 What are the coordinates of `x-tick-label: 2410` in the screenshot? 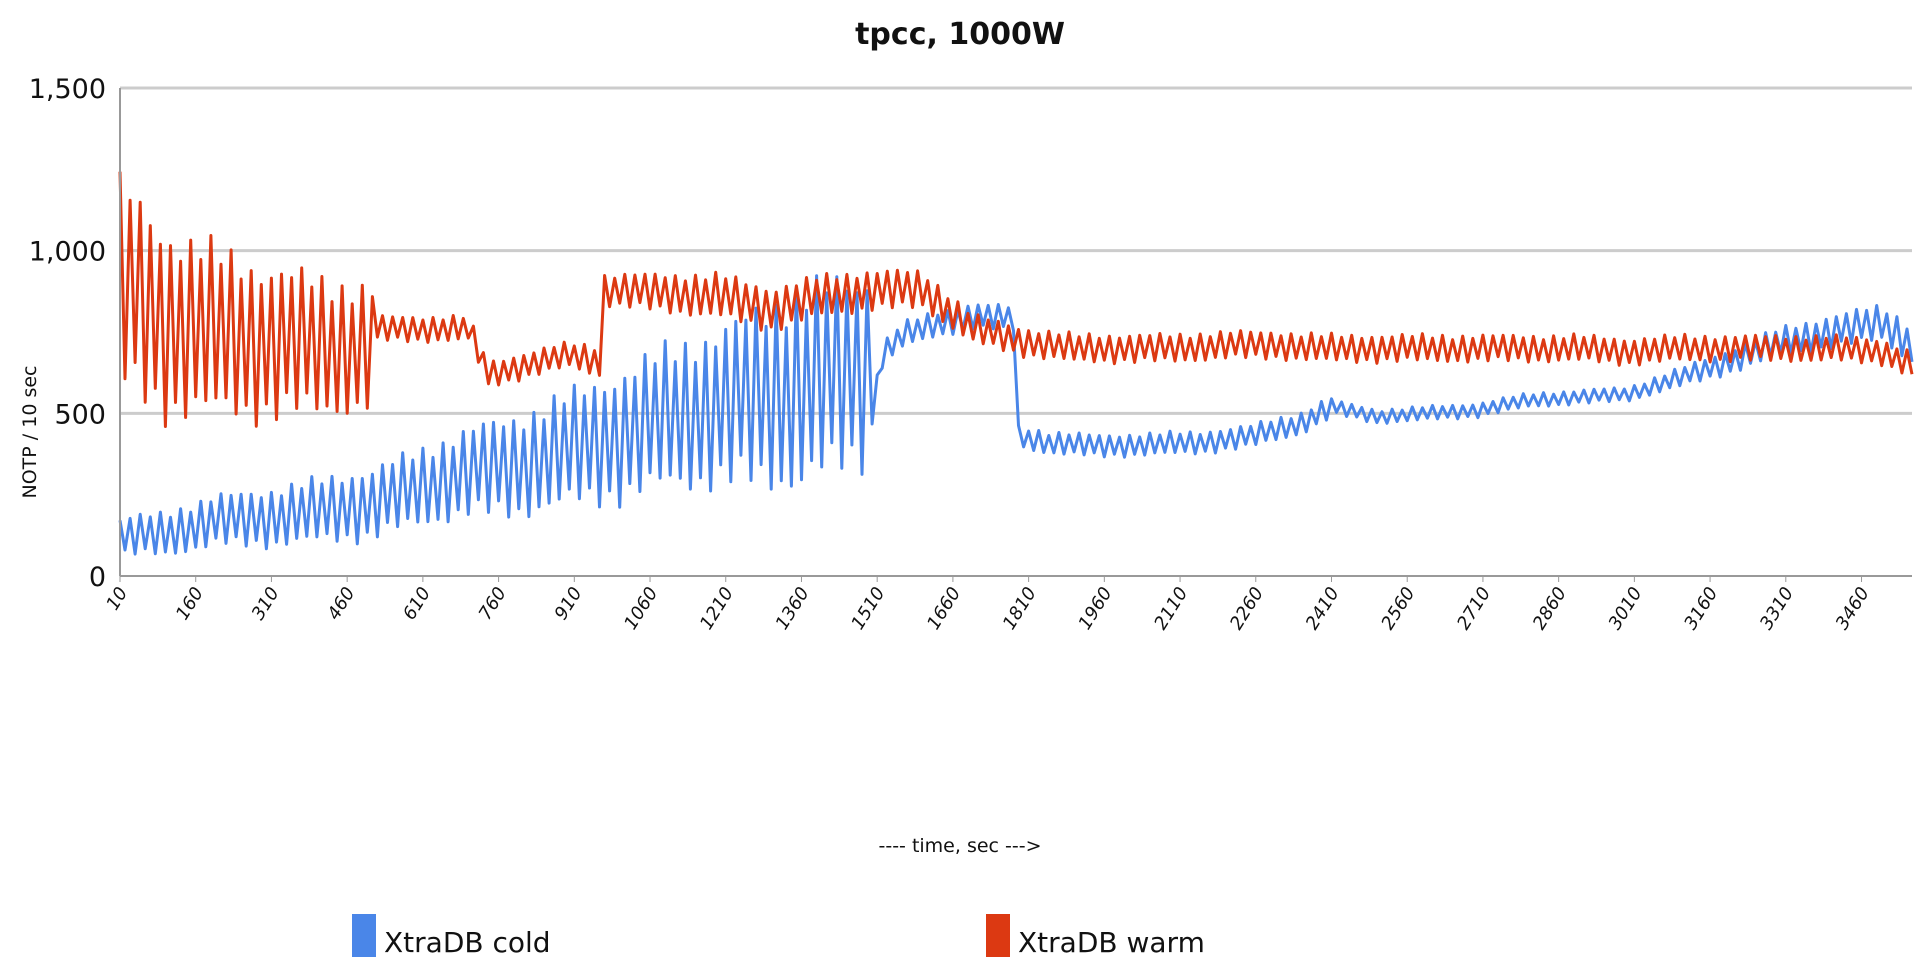 It's located at (1323, 609).